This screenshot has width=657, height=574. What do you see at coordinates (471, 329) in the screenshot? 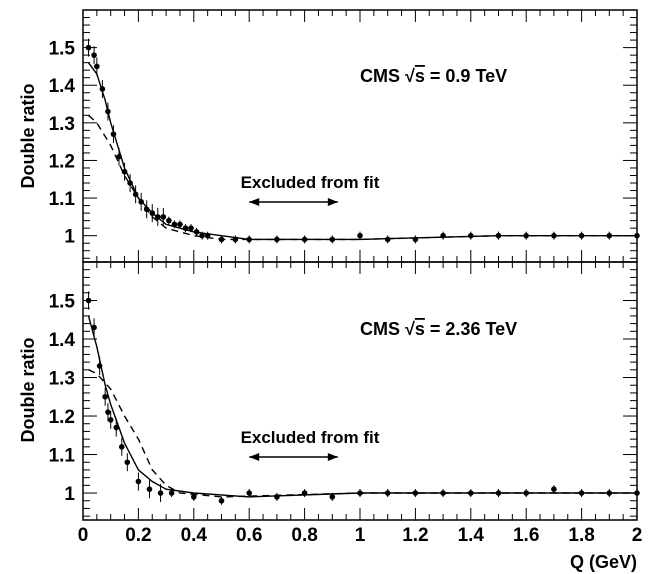
I see `title-suffix: = 2.36 TeV` at bounding box center [471, 329].